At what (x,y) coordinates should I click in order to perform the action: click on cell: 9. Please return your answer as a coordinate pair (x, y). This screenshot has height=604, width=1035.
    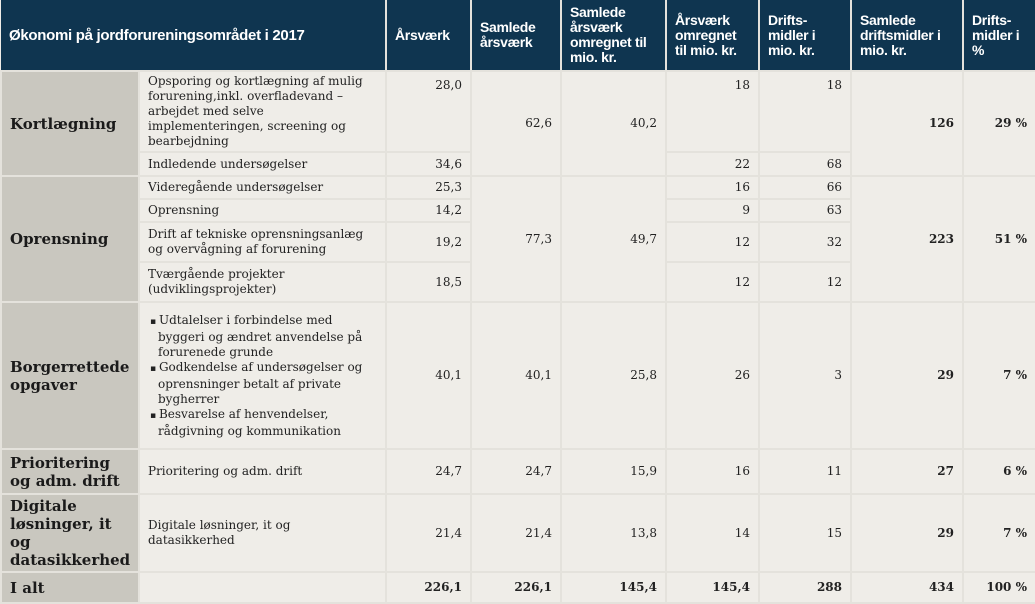
    Looking at the image, I should click on (712, 210).